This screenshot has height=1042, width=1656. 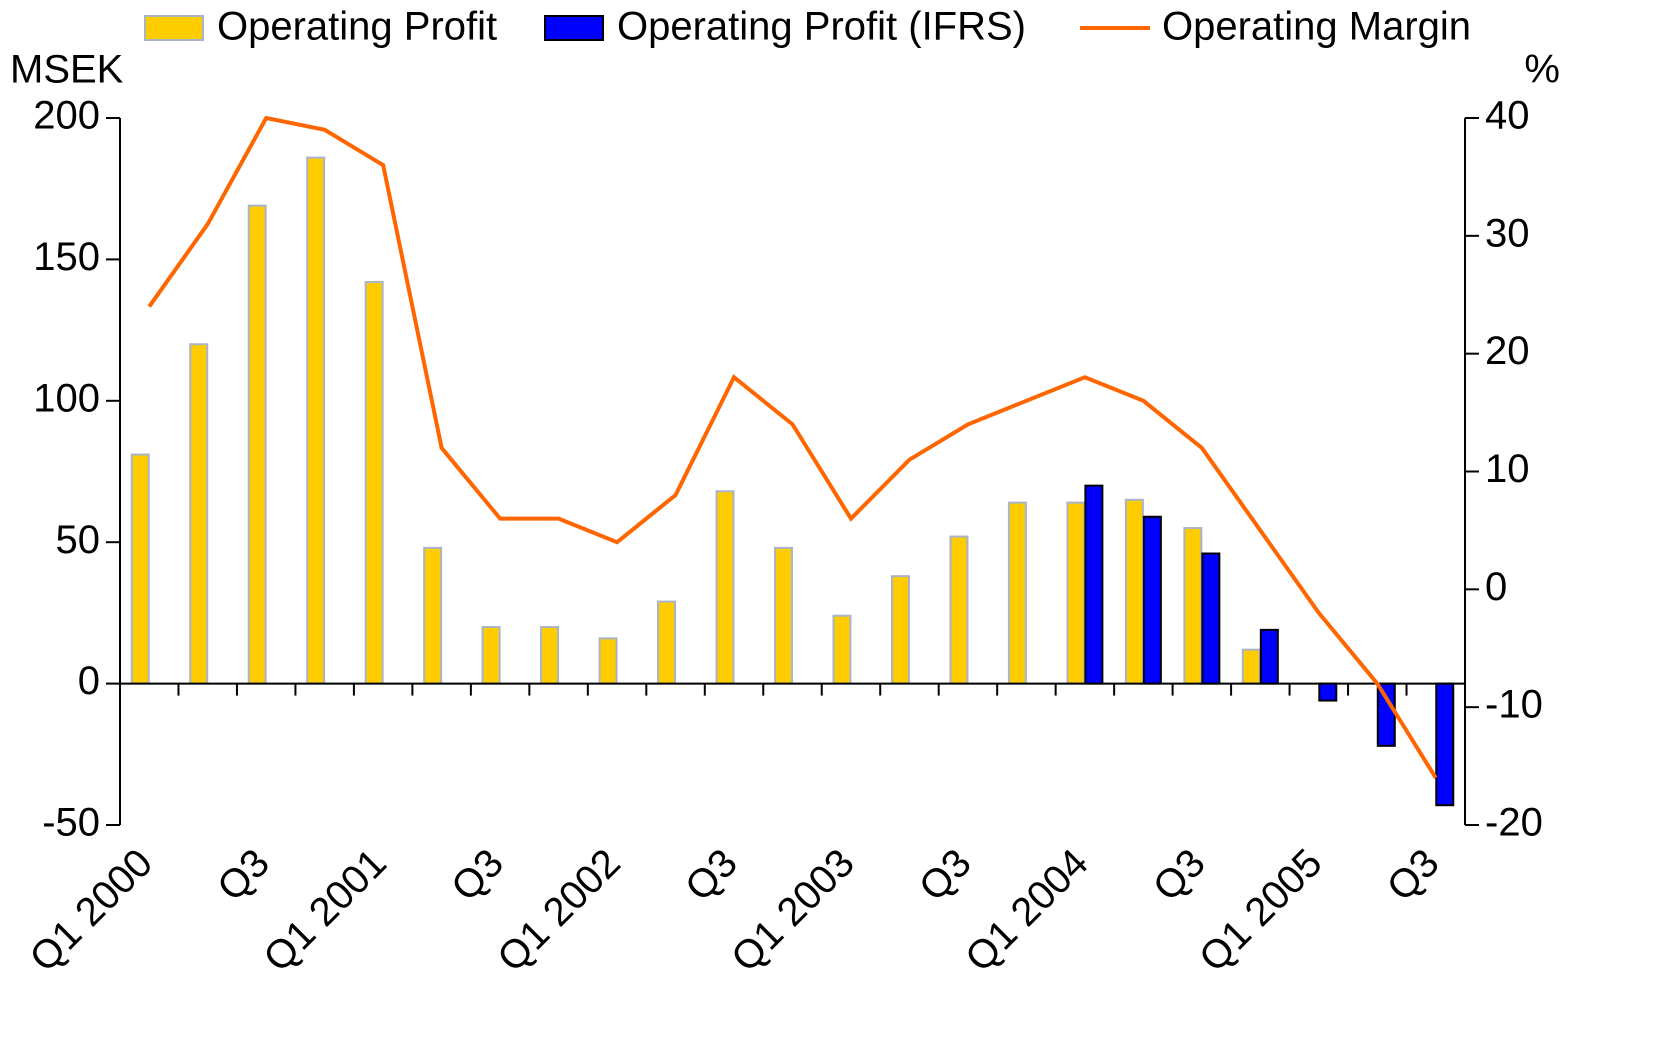 What do you see at coordinates (1507, 469) in the screenshot?
I see `y2-tick-label: 10` at bounding box center [1507, 469].